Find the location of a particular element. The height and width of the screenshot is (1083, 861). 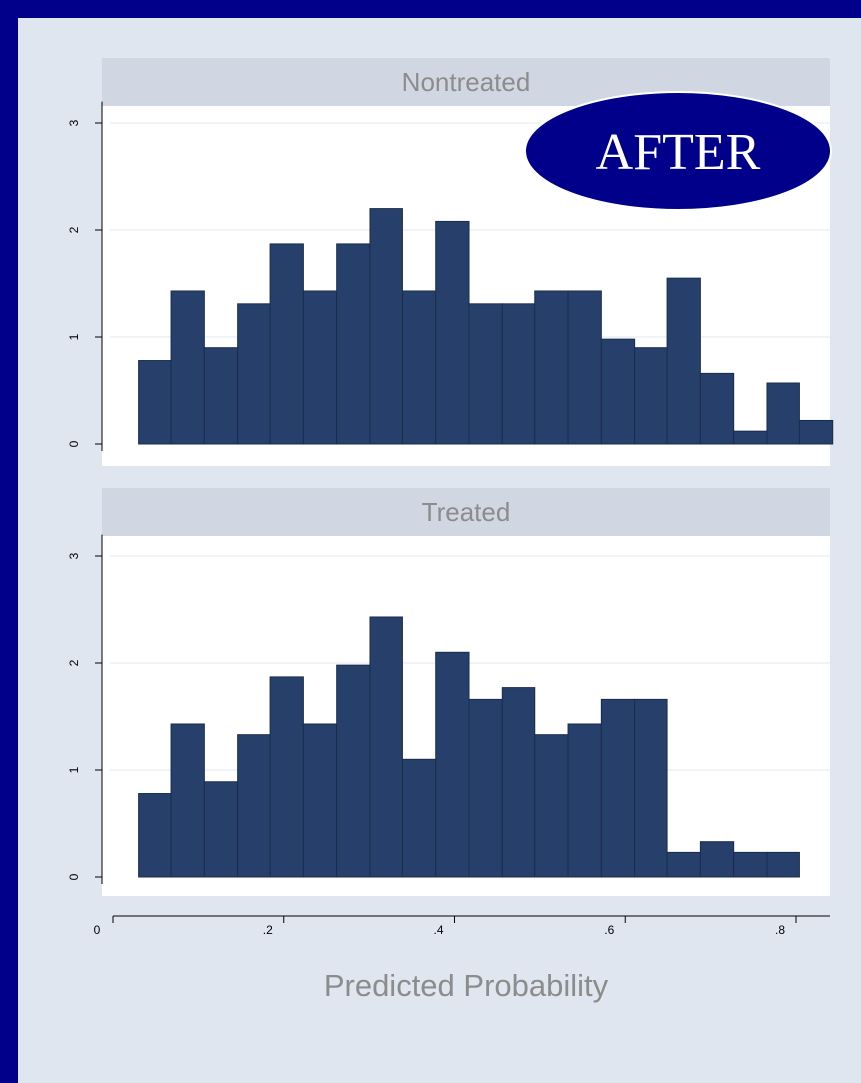

x-axis-title: Predicted Probability is located at coordinates (466, 985).